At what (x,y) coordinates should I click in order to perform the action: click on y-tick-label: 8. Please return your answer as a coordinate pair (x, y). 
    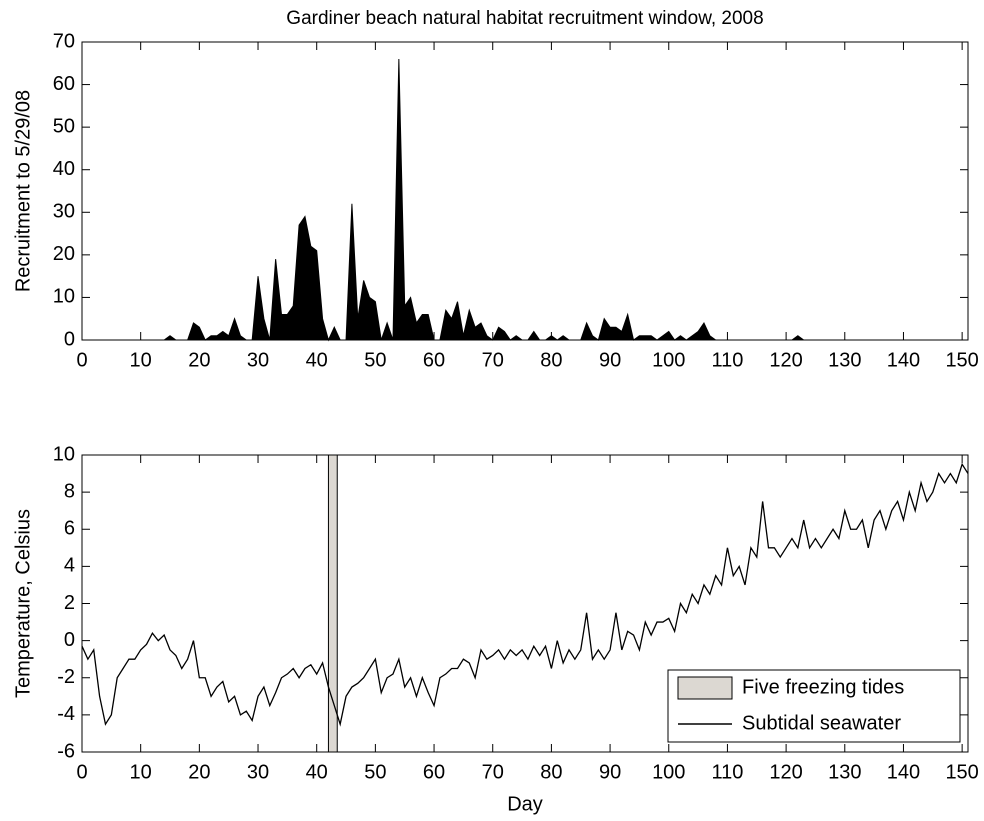
    Looking at the image, I should click on (69, 491).